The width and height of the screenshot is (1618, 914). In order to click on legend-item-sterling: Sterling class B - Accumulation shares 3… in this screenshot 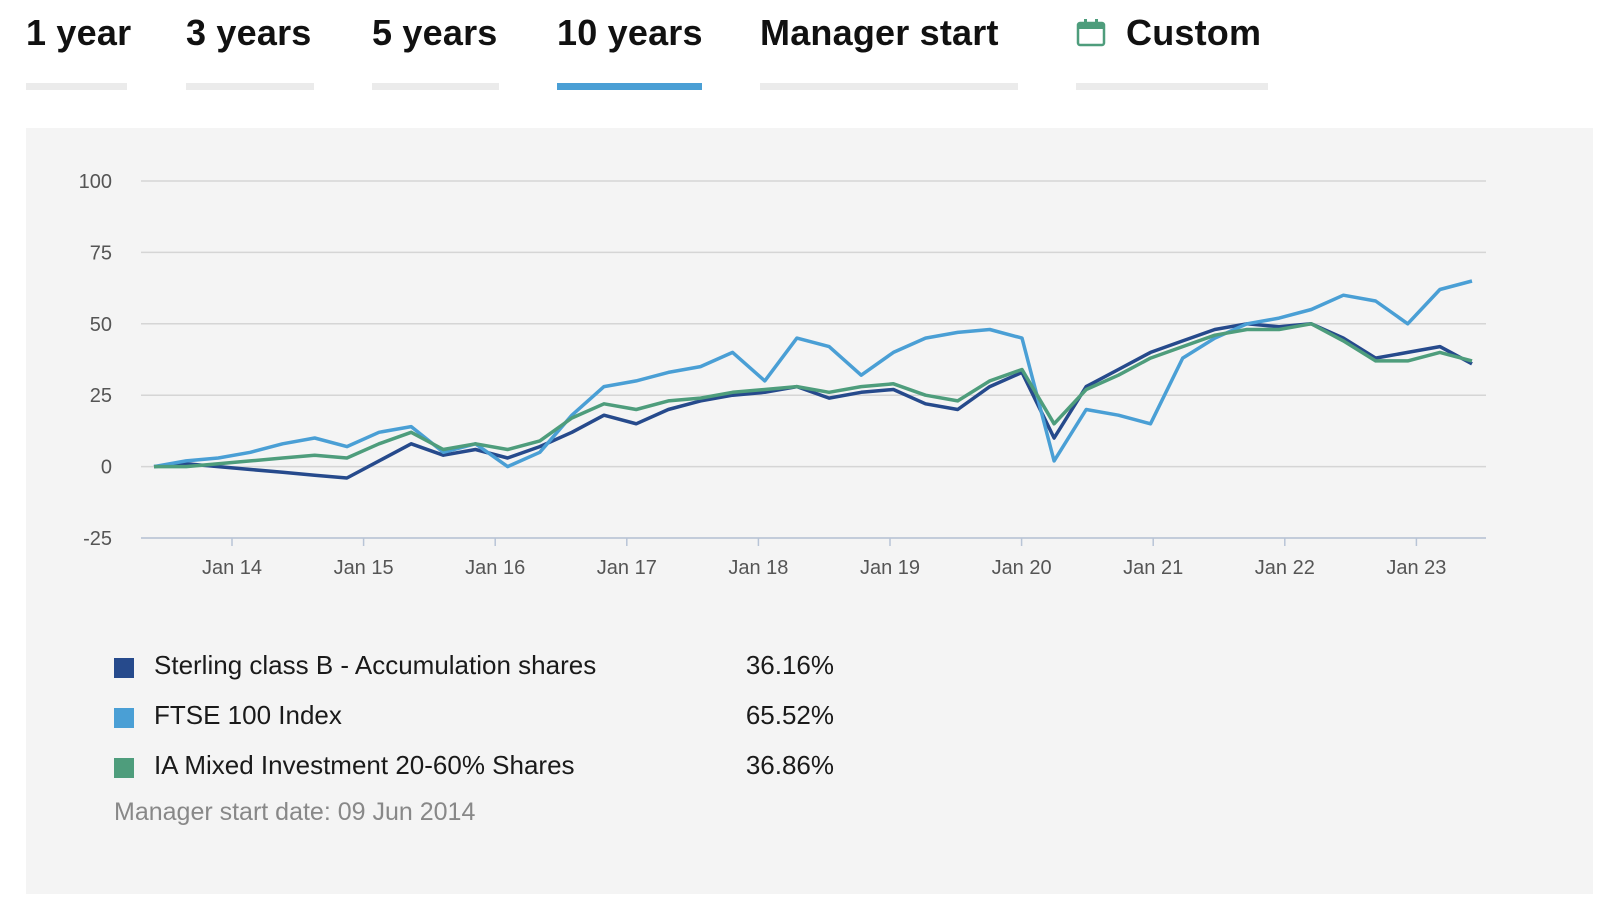, I will do `click(474, 675)`.